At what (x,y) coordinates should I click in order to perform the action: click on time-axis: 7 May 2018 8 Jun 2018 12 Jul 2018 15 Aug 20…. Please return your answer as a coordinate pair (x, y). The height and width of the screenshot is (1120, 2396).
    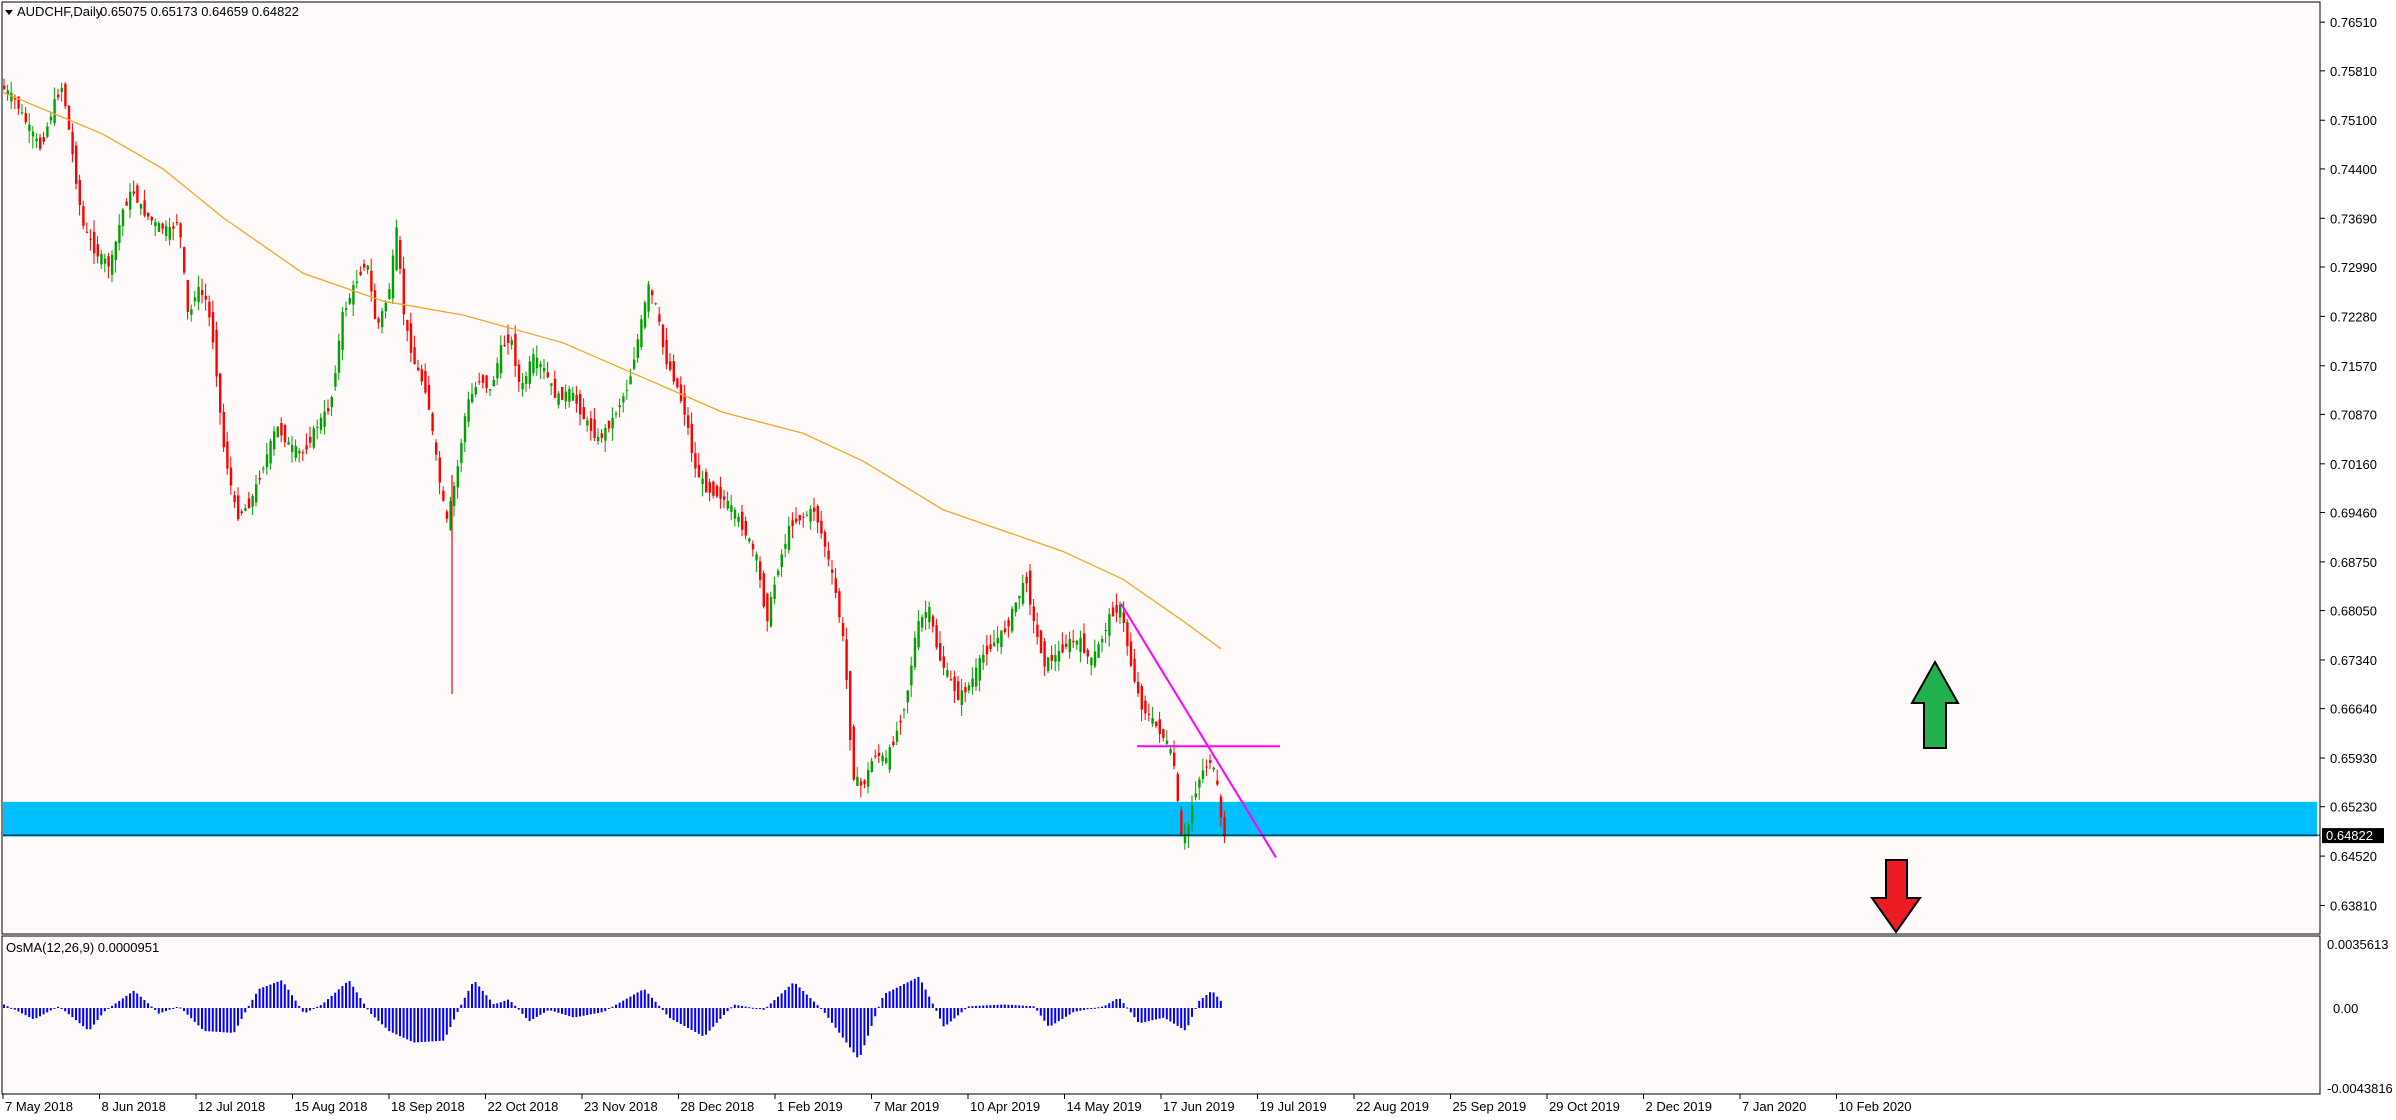
    Looking at the image, I should click on (957, 1104).